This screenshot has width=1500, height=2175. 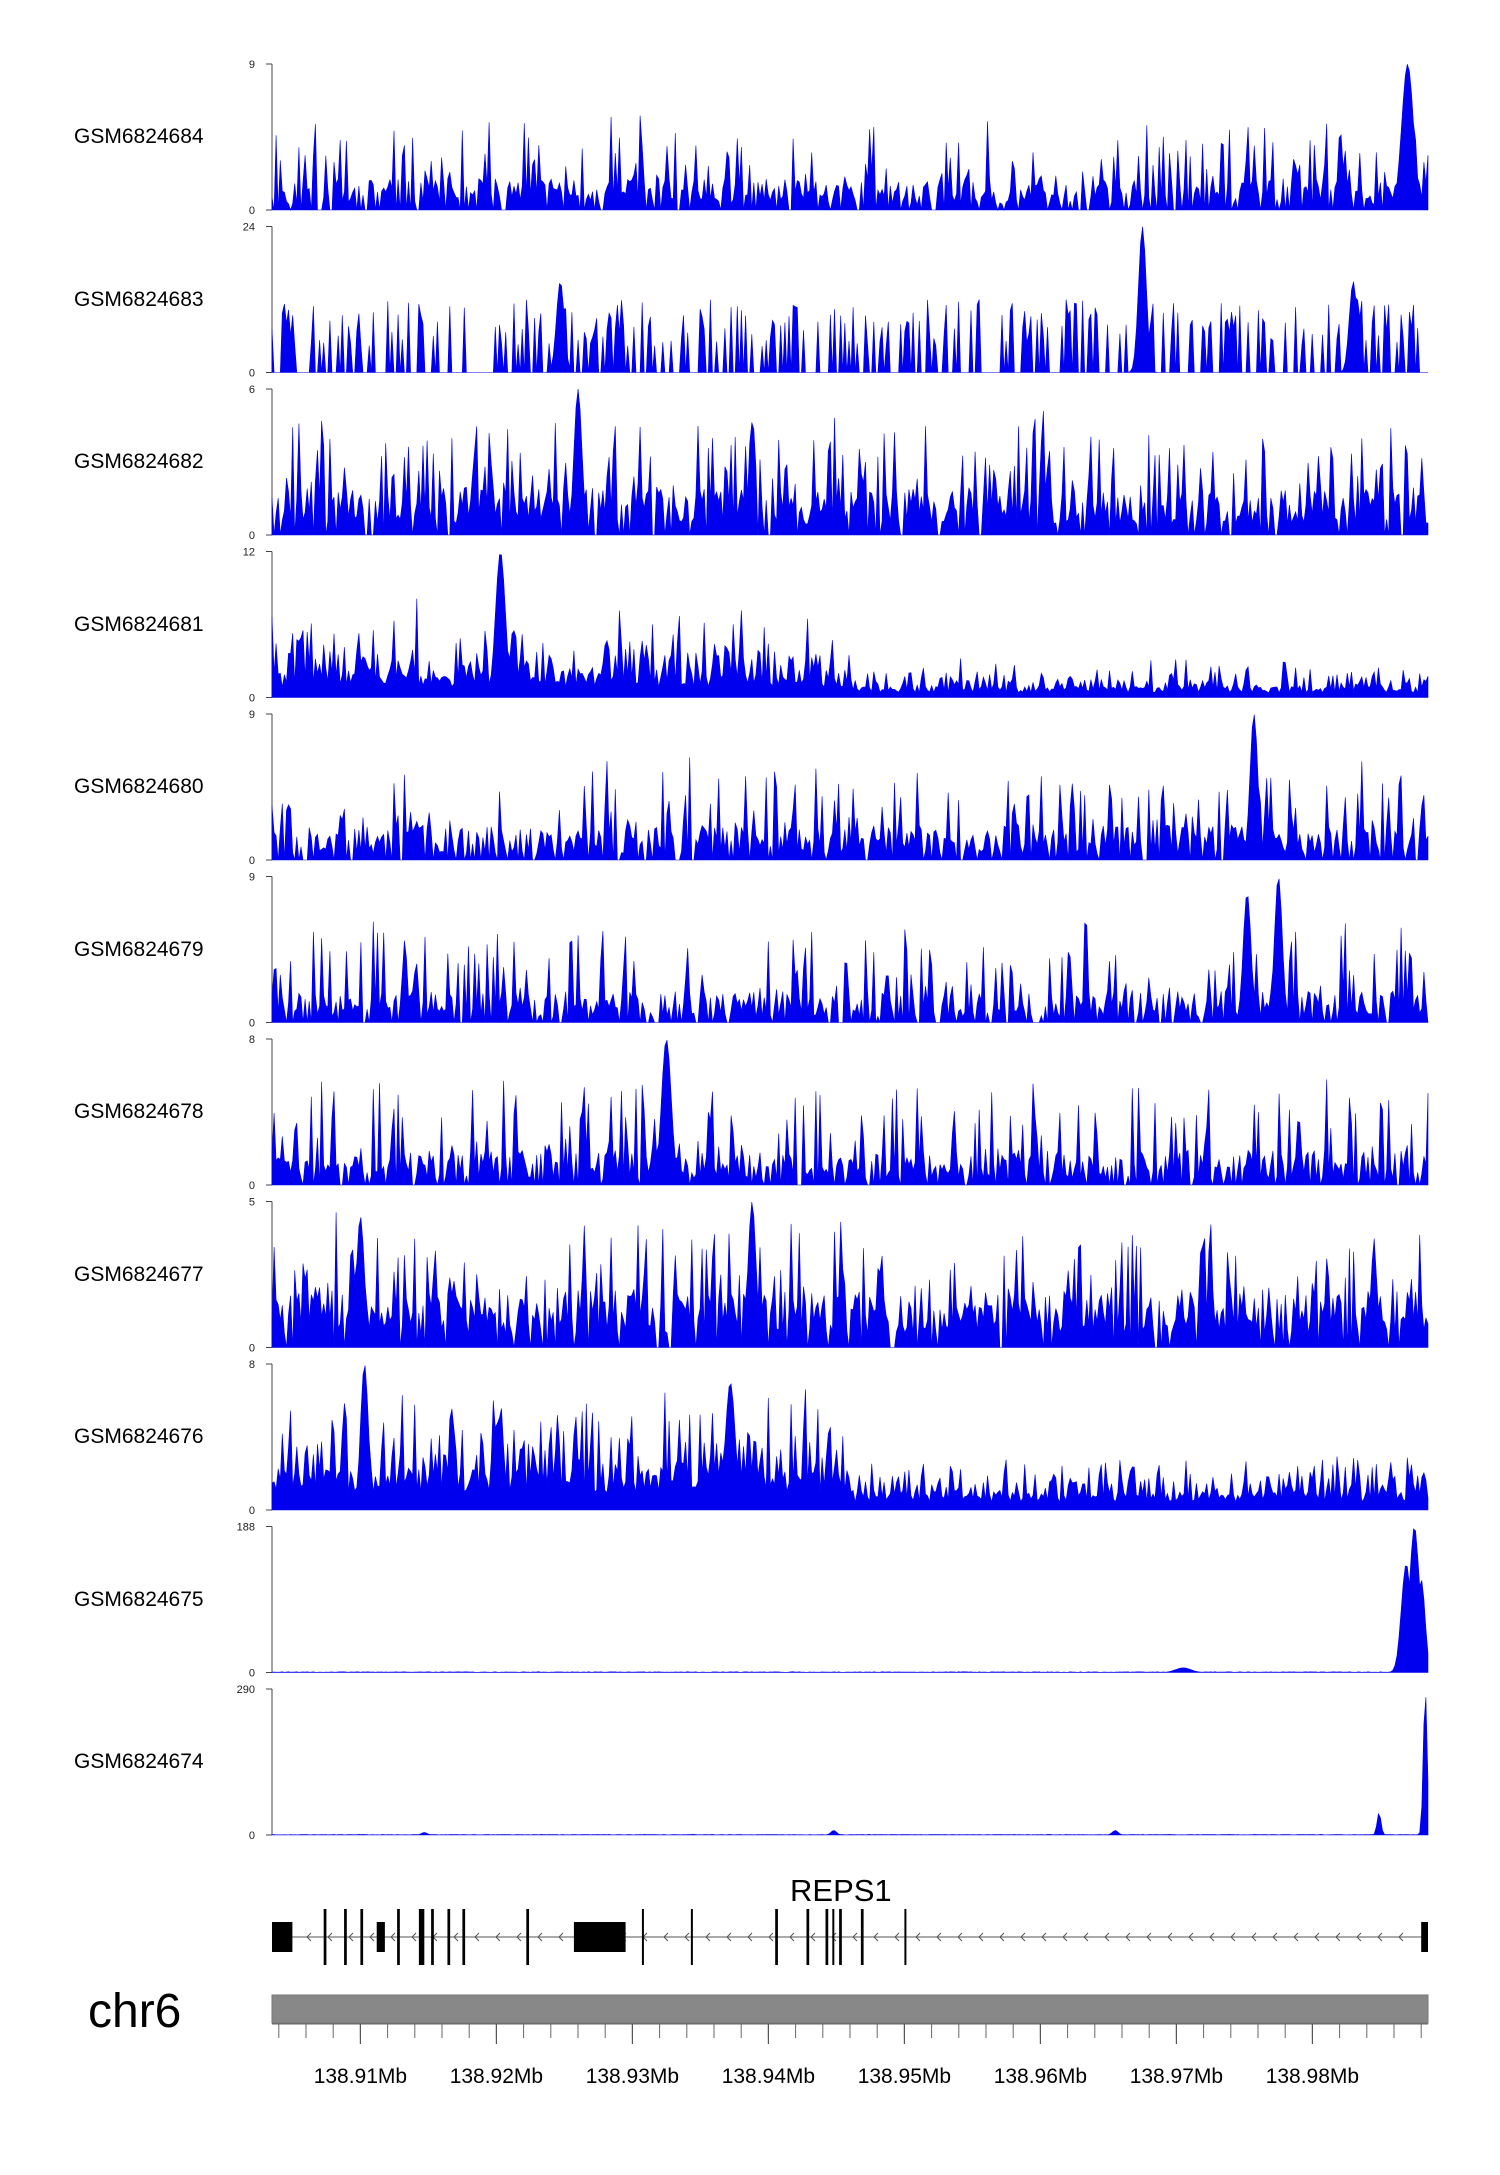 I want to click on y-max-tick-label: 6, so click(x=252, y=390).